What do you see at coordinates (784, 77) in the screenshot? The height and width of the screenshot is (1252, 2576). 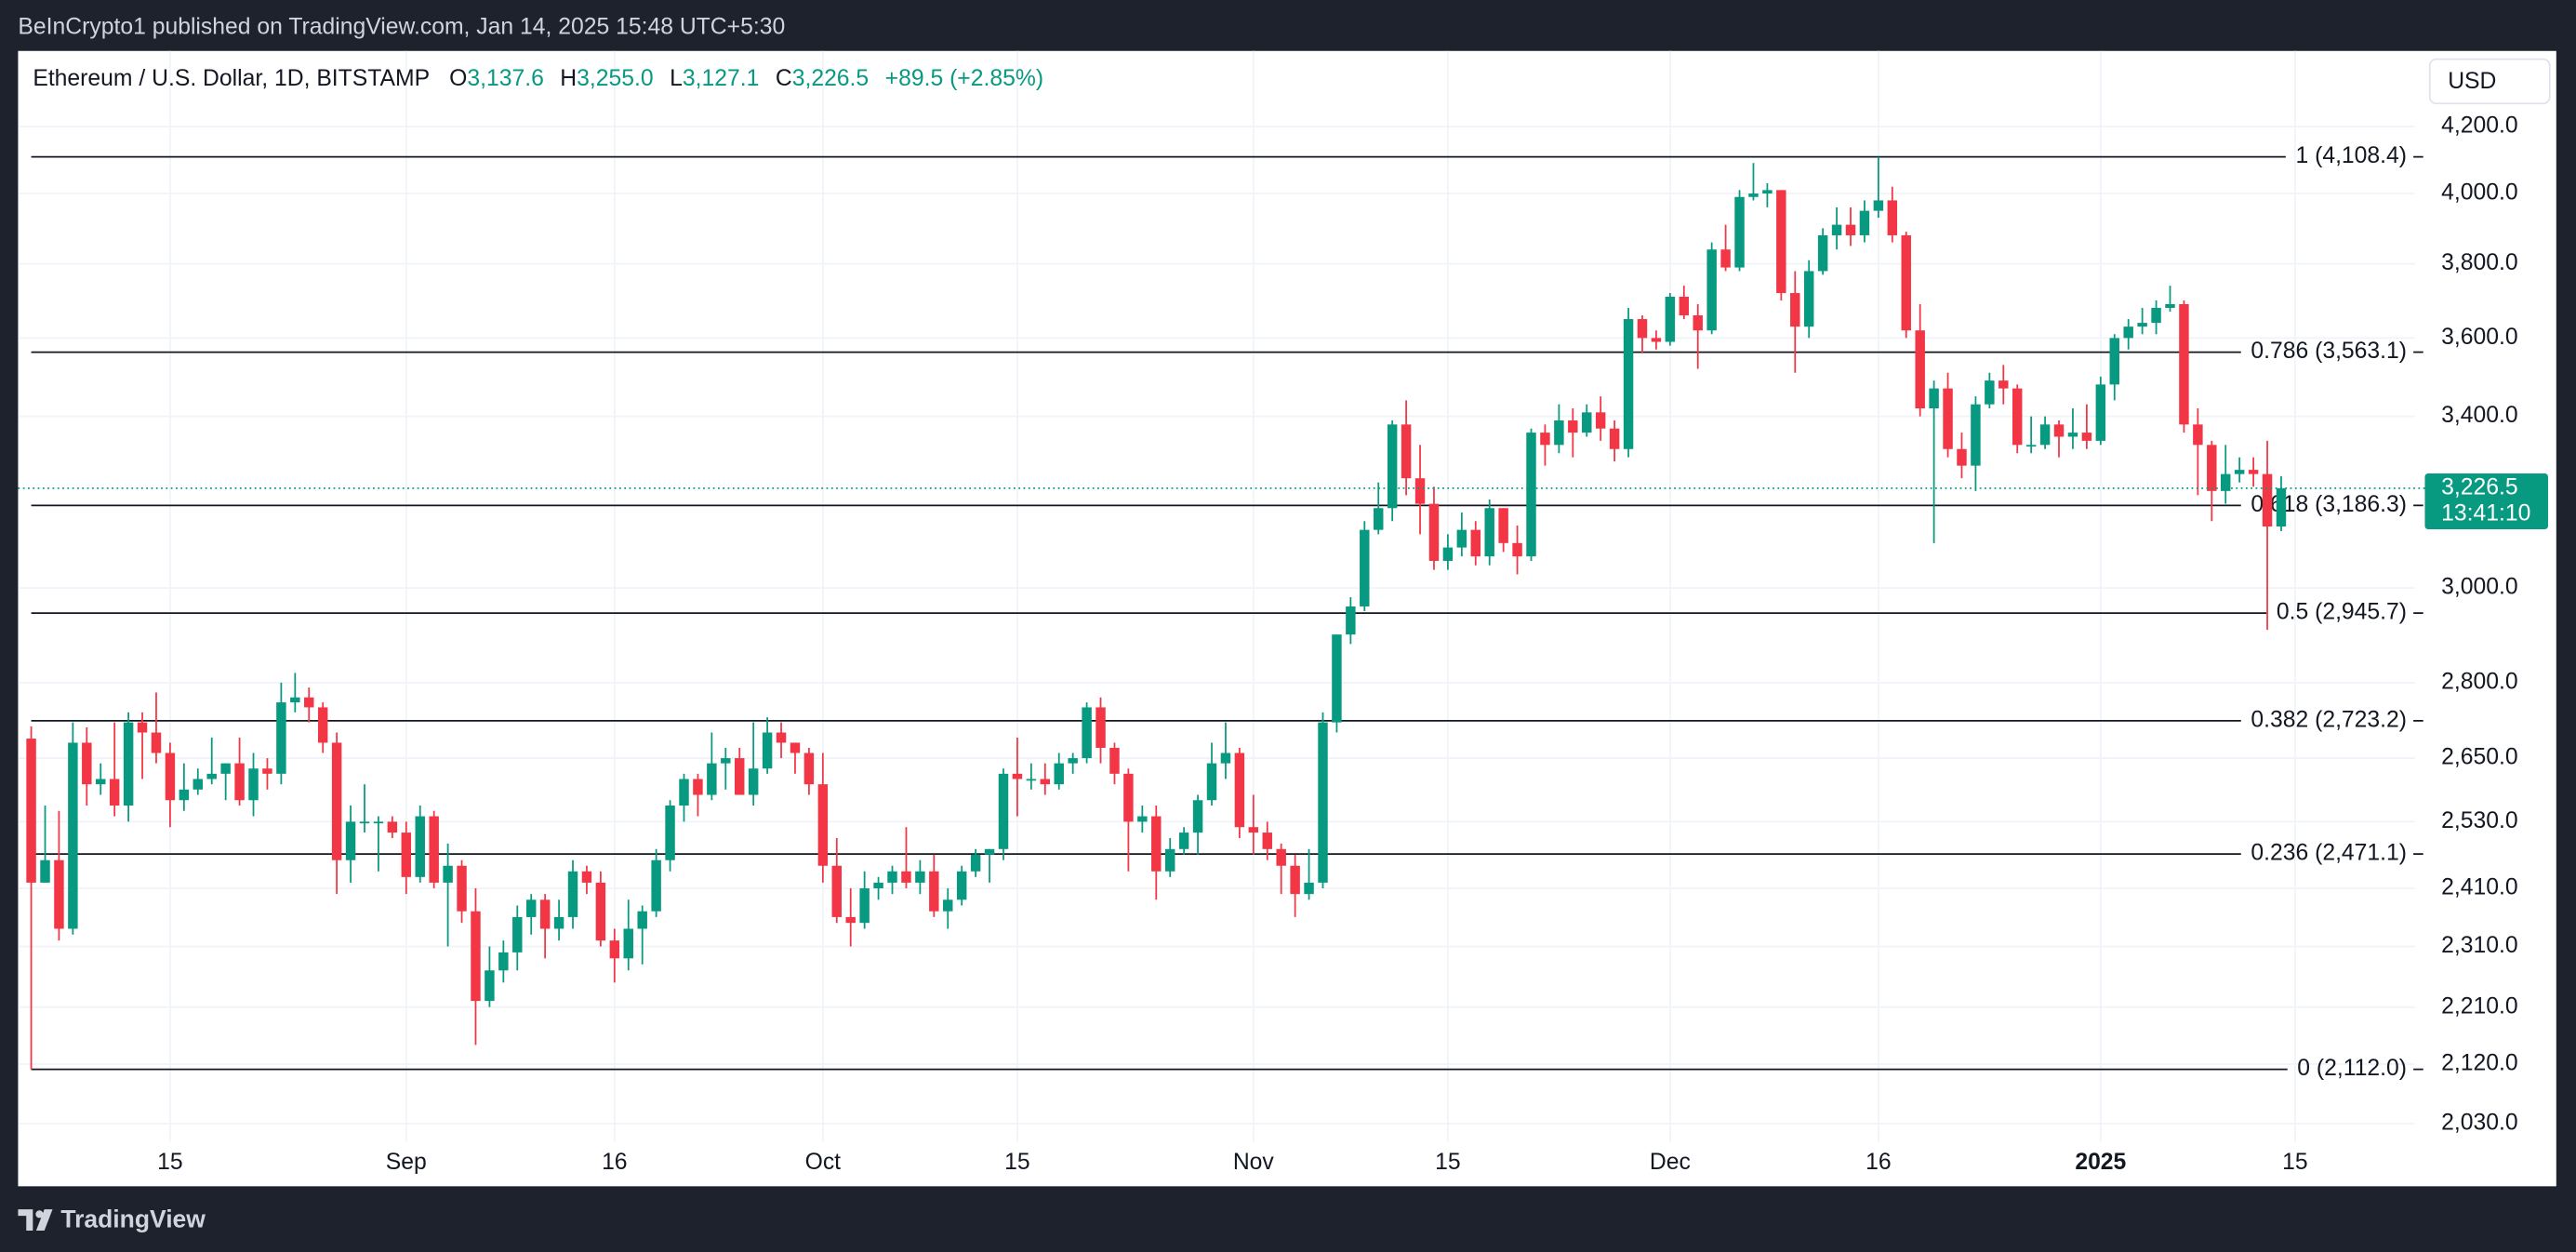 I see `c-key: C` at bounding box center [784, 77].